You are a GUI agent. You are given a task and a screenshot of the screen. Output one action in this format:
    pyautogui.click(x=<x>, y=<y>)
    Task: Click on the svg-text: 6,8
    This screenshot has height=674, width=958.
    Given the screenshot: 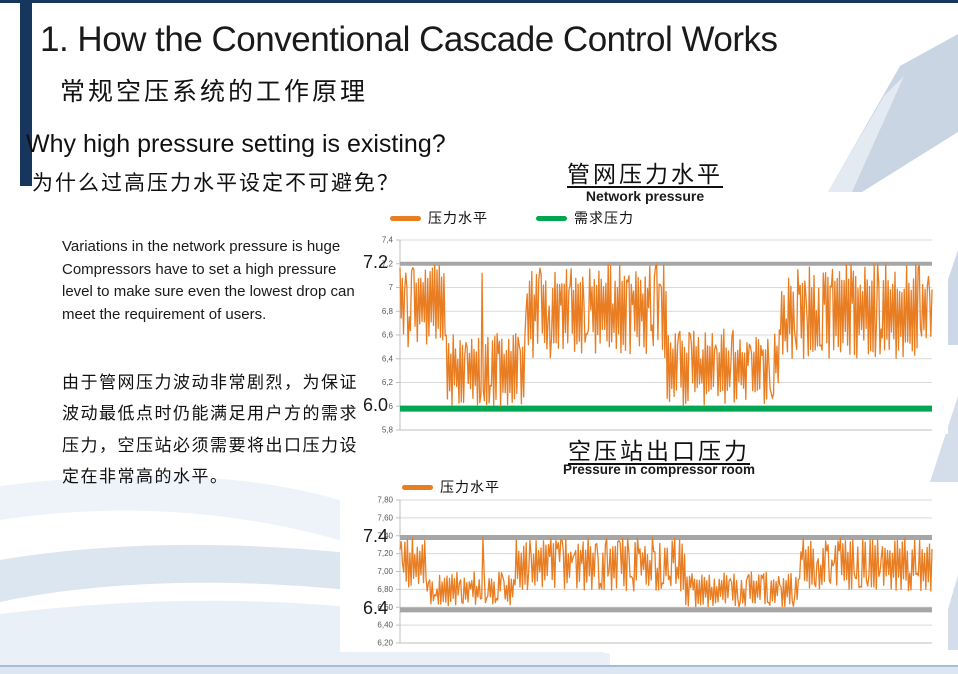 What is the action you would take?
    pyautogui.click(x=388, y=311)
    